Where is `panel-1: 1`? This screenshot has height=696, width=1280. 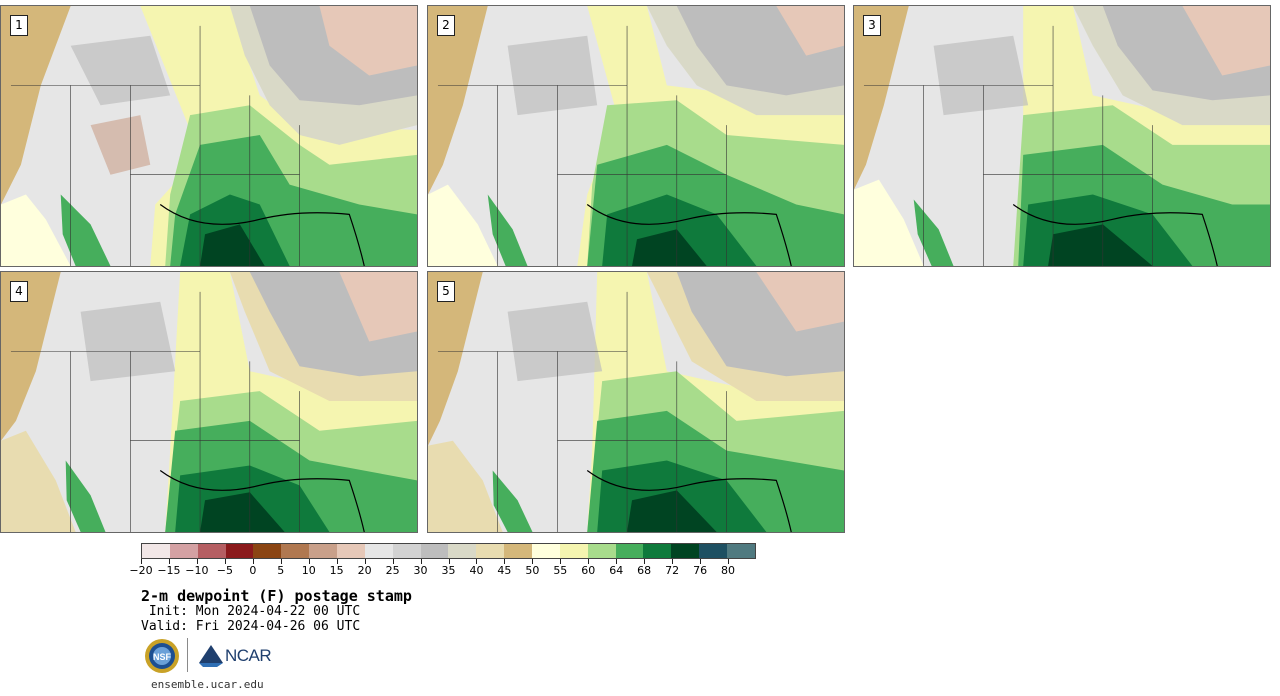
panel-1: 1 is located at coordinates (209, 136).